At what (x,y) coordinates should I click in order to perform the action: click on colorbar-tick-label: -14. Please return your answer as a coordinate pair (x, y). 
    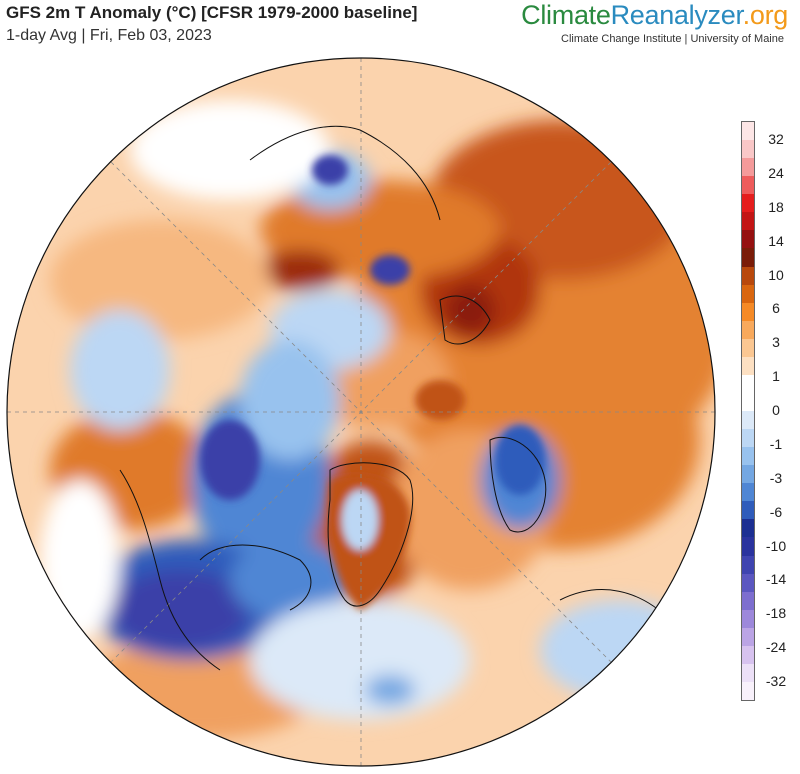
    Looking at the image, I should click on (776, 579).